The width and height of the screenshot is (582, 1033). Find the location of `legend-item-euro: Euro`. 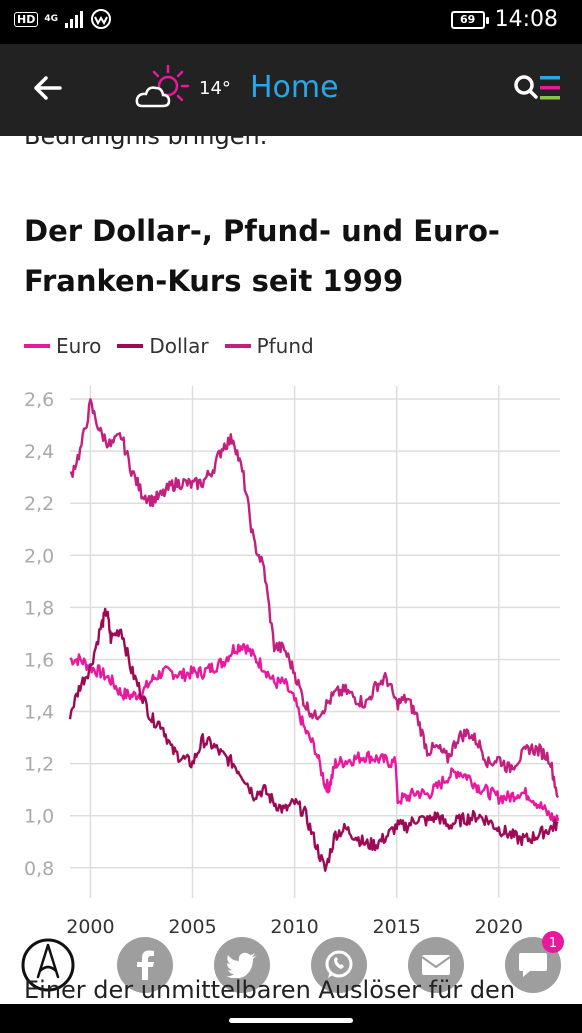

legend-item-euro: Euro is located at coordinates (62, 346).